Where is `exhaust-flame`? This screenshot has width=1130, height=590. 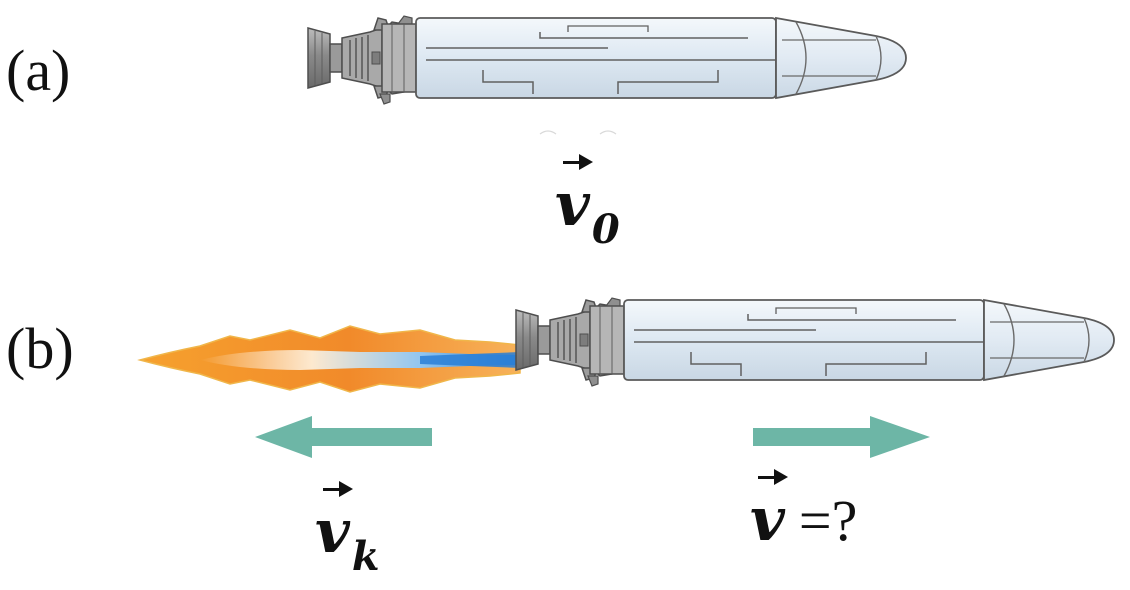
exhaust-flame is located at coordinates (329, 359).